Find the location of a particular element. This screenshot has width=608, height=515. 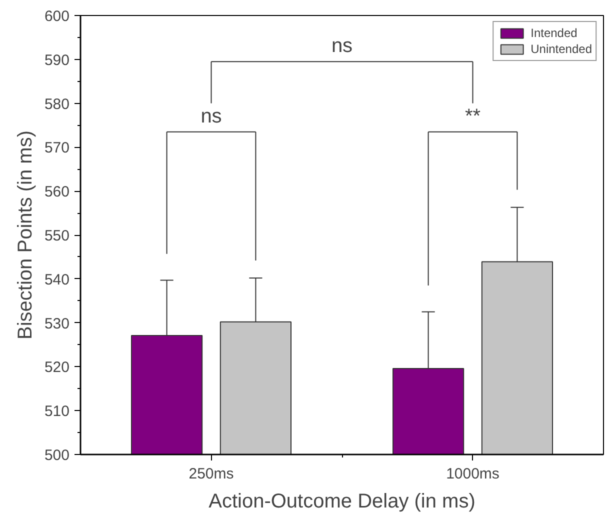

y-tick-label: 530 is located at coordinates (57, 323).